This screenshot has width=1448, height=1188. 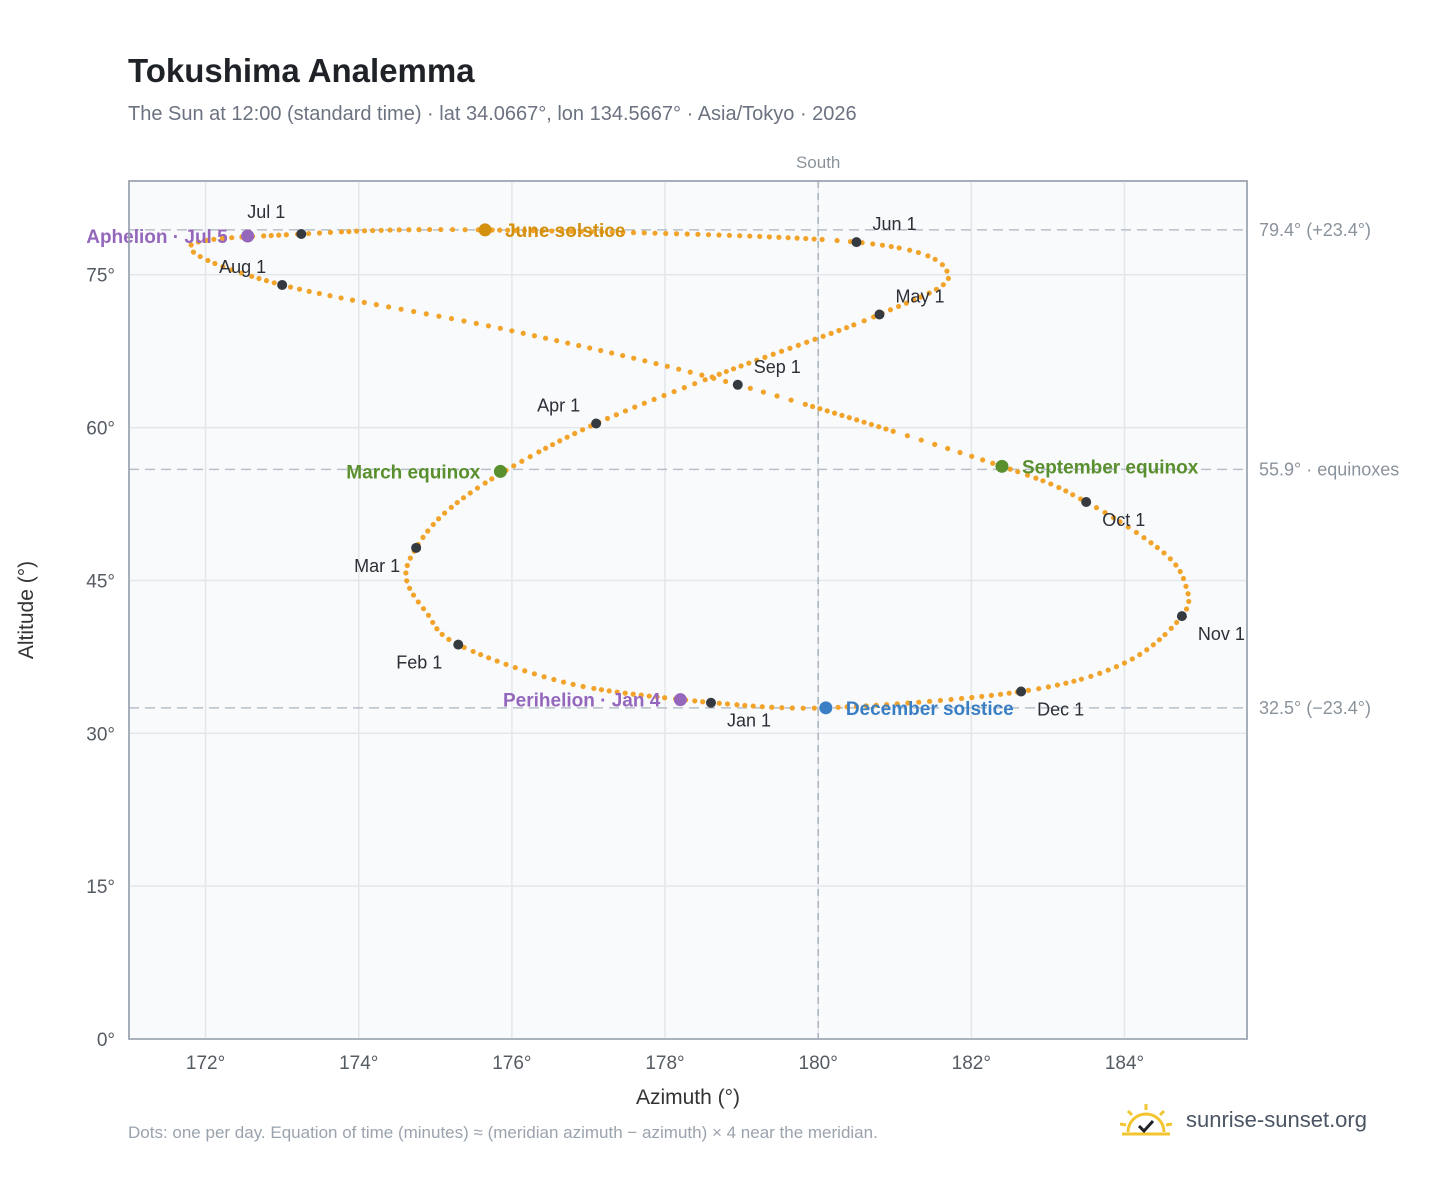 I want to click on brand: sunrise-sunset.org, so click(x=1242, y=1120).